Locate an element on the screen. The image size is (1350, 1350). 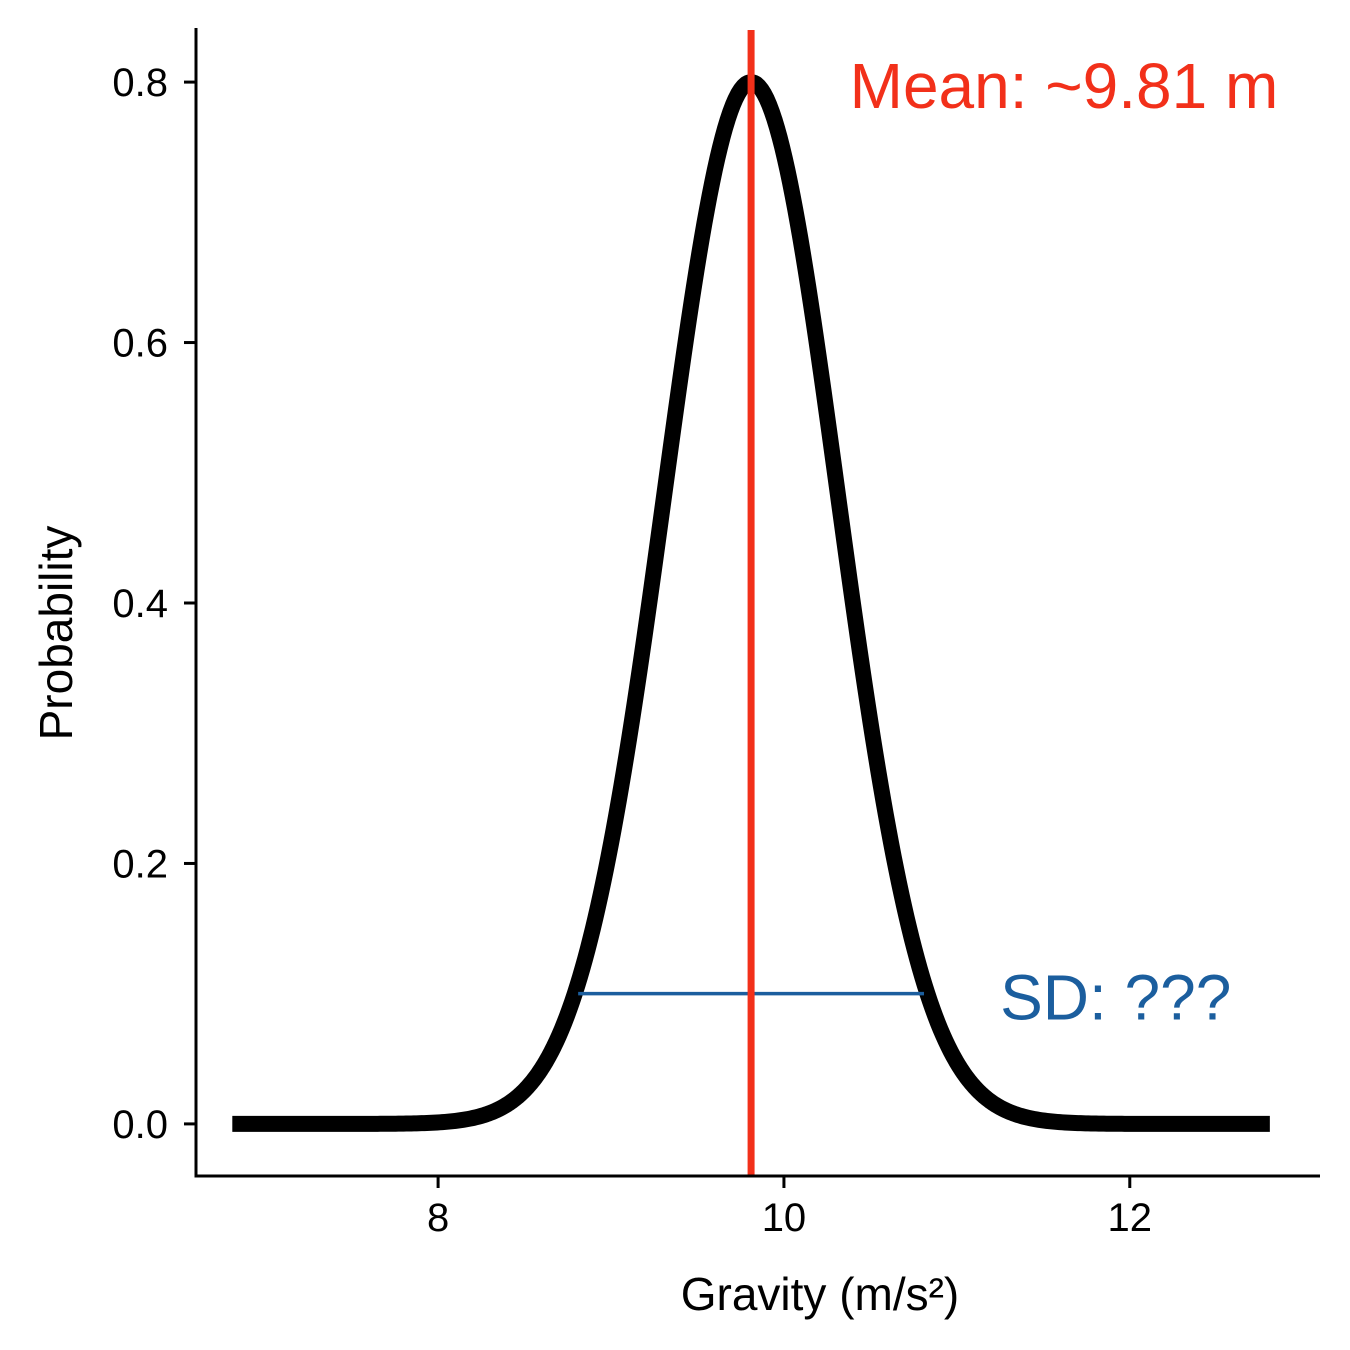
y-tick-label: 0.8 is located at coordinates (140, 83).